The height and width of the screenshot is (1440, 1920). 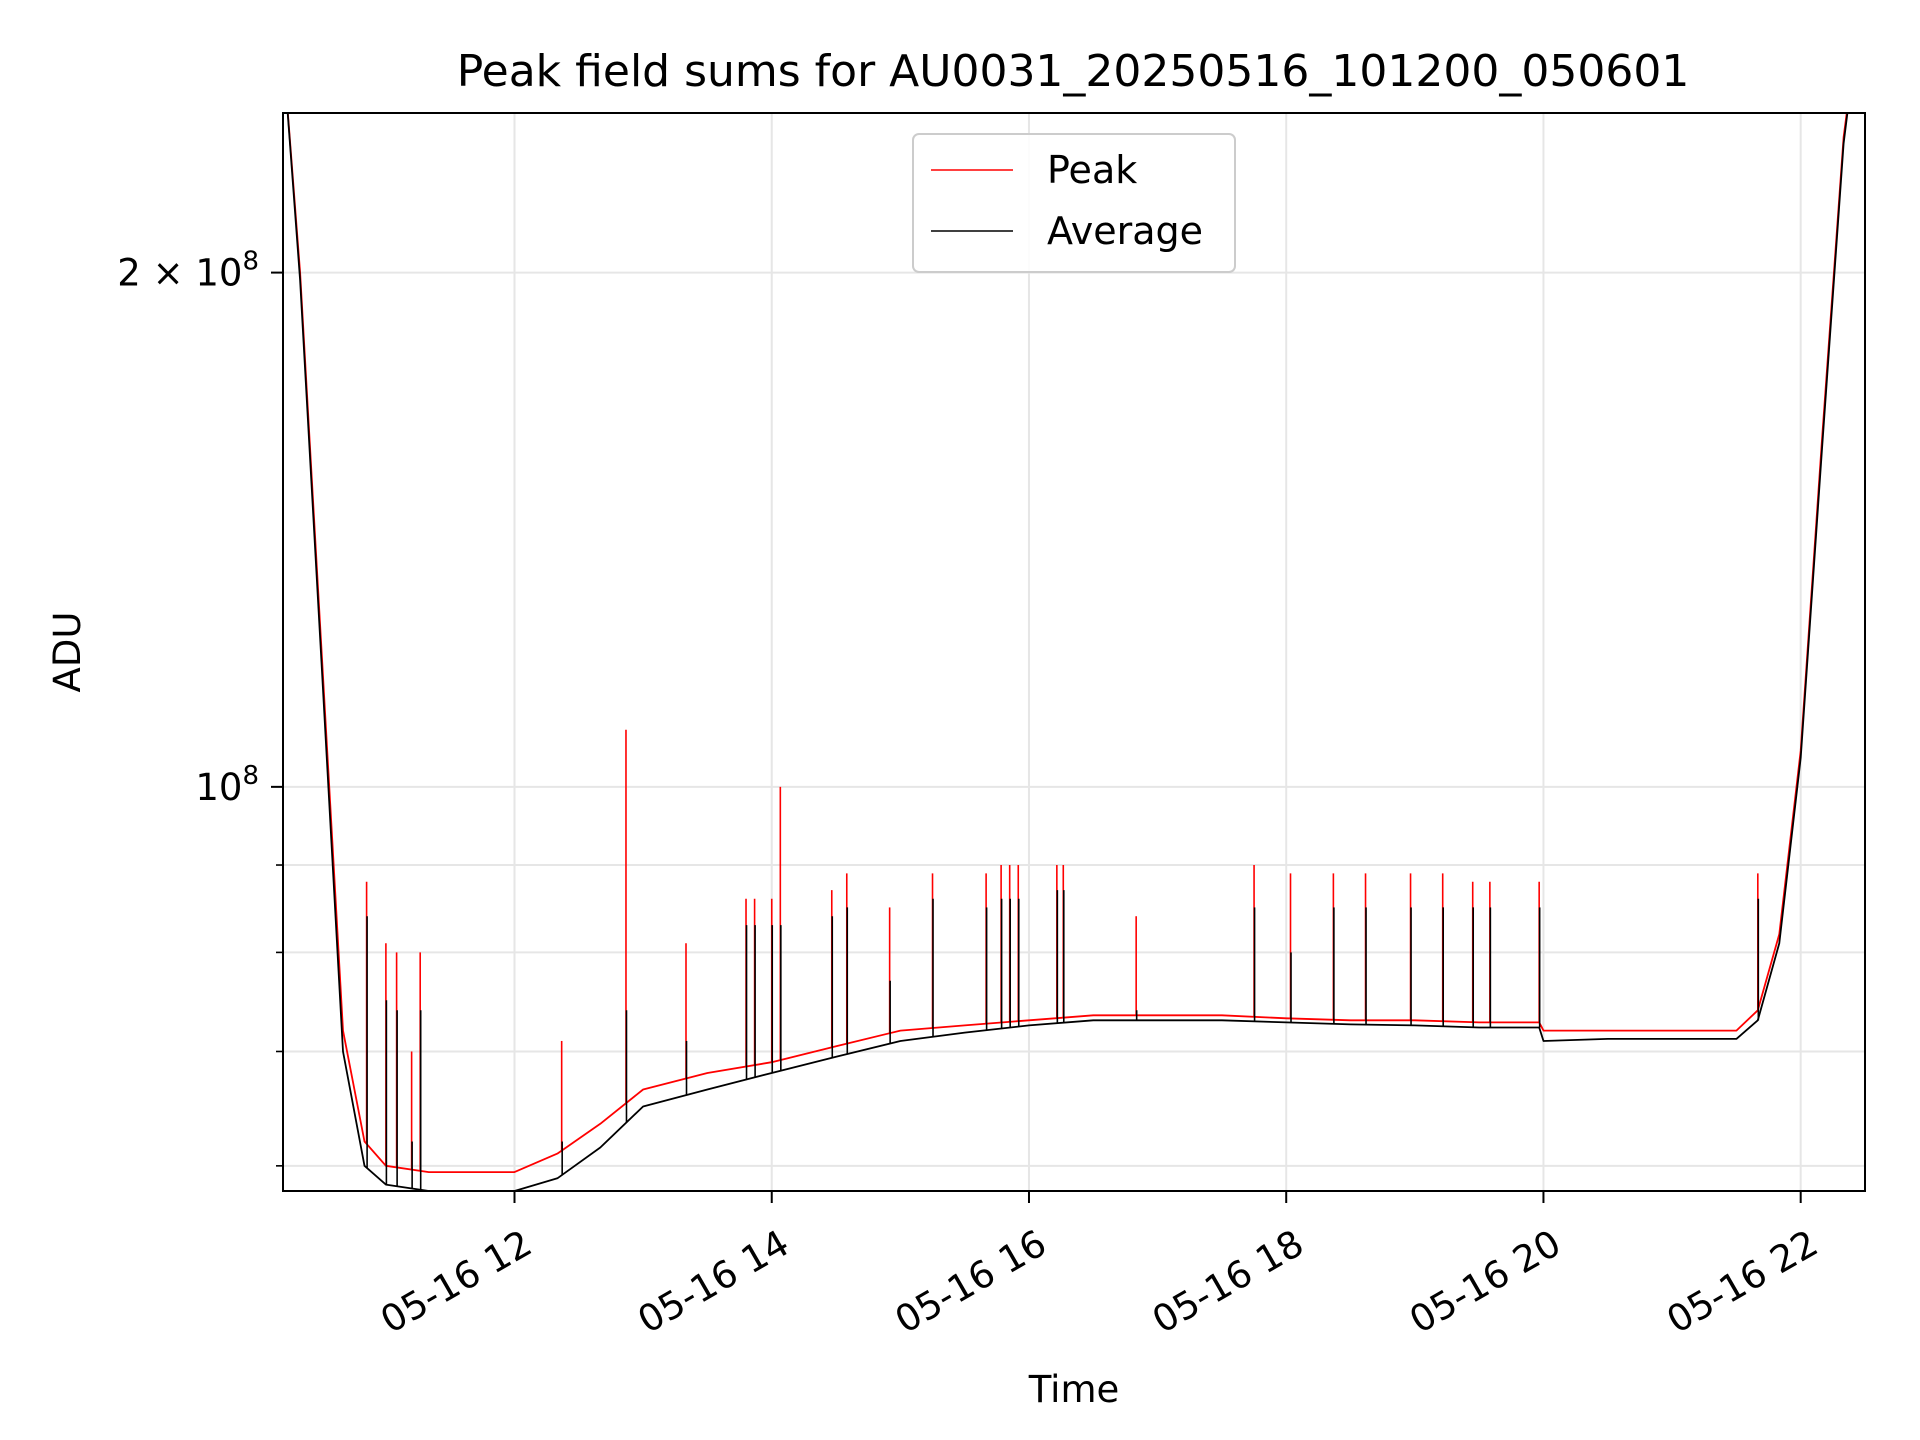 I want to click on y-axis-label: ADU, so click(x=67, y=652).